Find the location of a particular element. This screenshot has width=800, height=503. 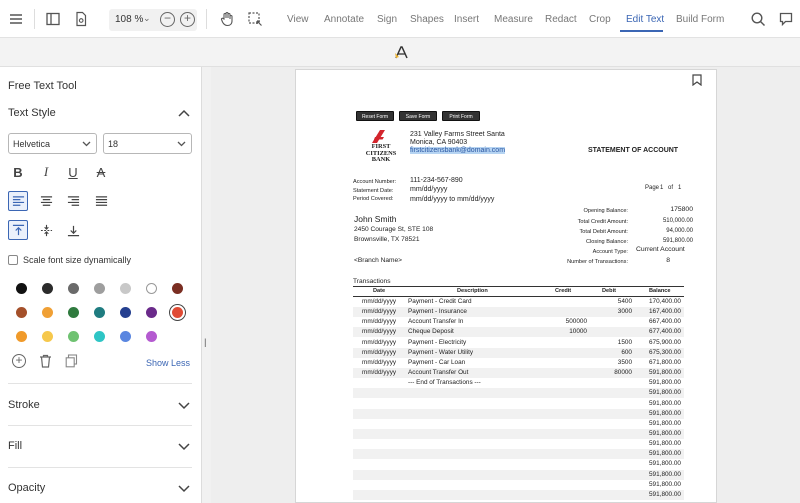

summary-value: 94,000.00 is located at coordinates (679, 231).